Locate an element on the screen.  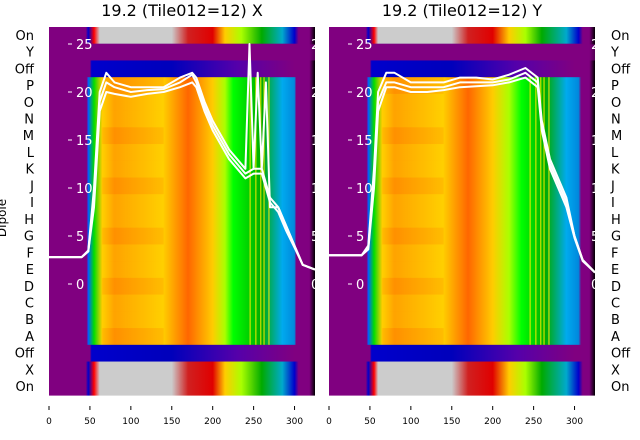
xtick-label: 50 is located at coordinates (370, 422).